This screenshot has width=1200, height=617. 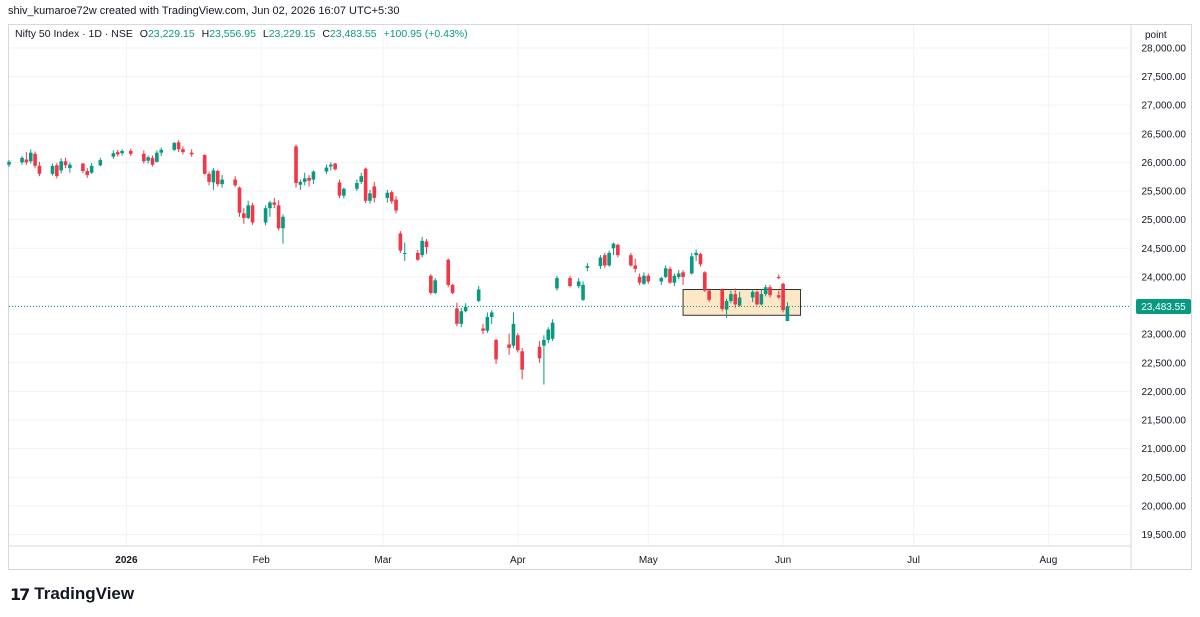 What do you see at coordinates (783, 560) in the screenshot?
I see `x-tick-label: Jun` at bounding box center [783, 560].